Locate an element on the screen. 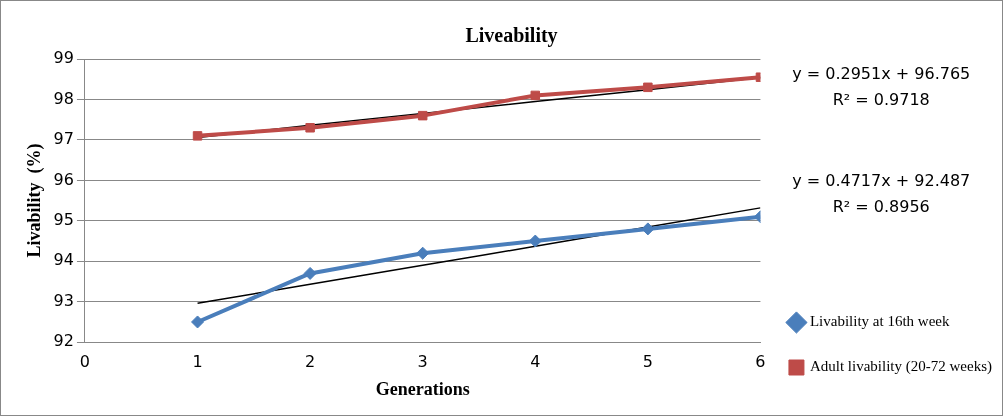  x-axis-title: Generations is located at coordinates (422, 388).